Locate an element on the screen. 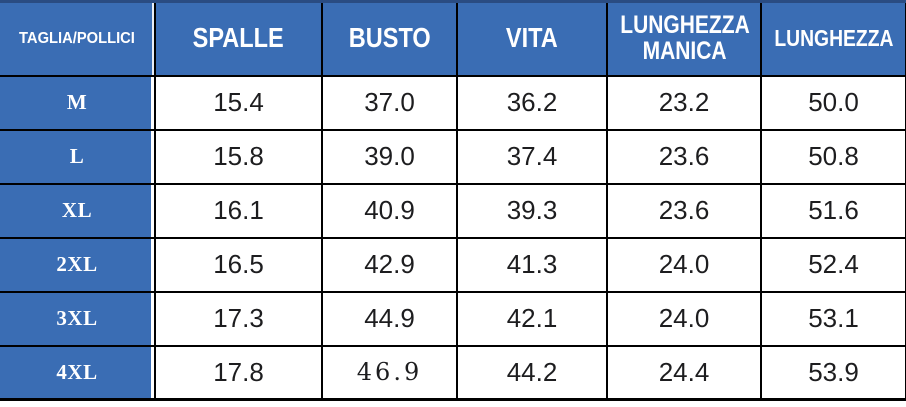 The image size is (906, 407). size-row-2xl: 2XL 16.5 42.9 41.3 24.0 52.4 is located at coordinates (453, 264).